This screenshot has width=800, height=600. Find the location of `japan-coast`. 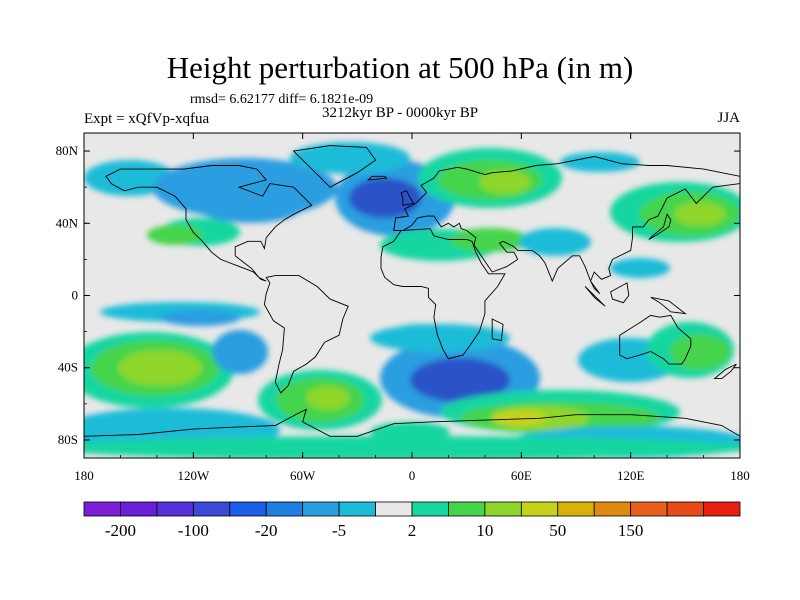

japan-coast is located at coordinates (660, 226).